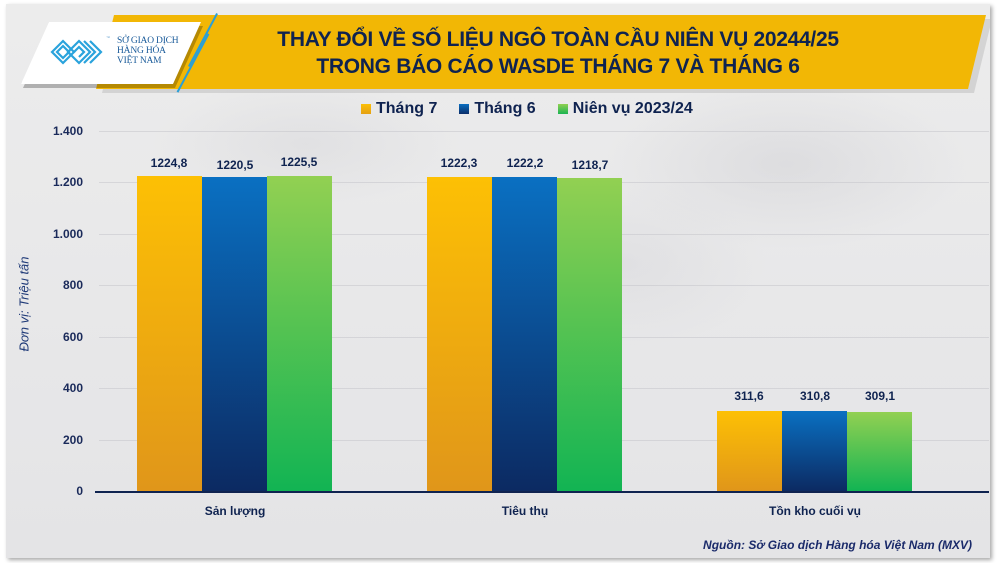  I want to click on logo-text: SỞ GIAO DỊCH HÀNG HÓA VIỆT NAM, so click(148, 51).